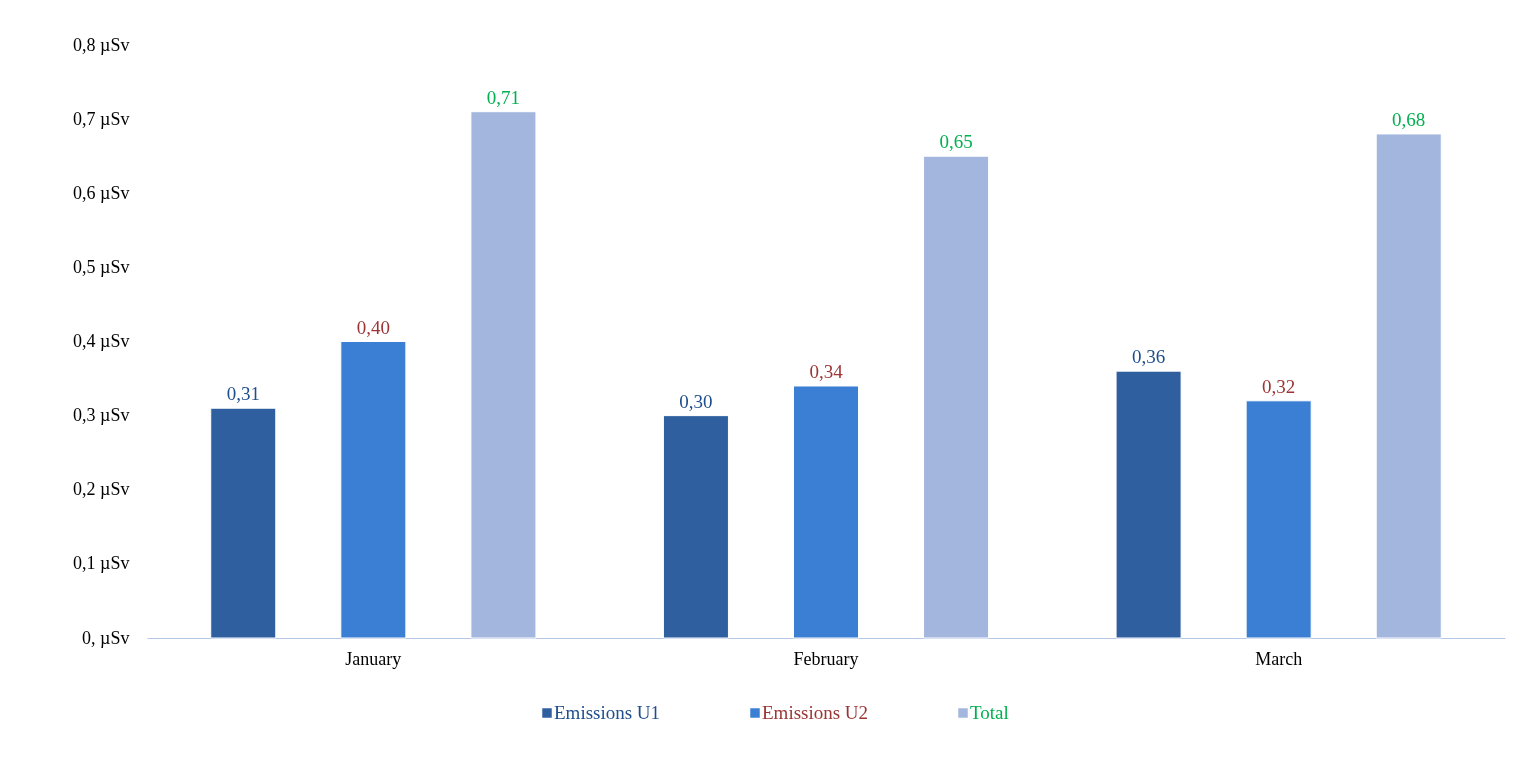 Image resolution: width=1537 pixels, height=757 pixels. I want to click on legend-label: Emissions U2, so click(815, 712).